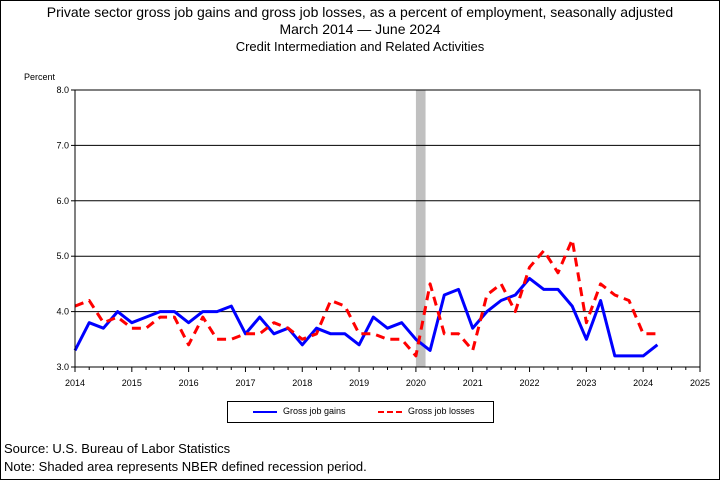  Describe the element at coordinates (700, 383) in the screenshot. I see `x-tick-label: 2025` at that location.